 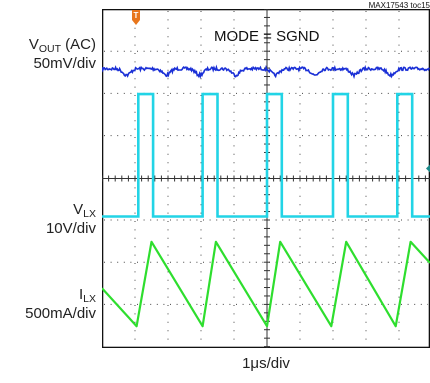 I want to click on mode-label: MODE = SGND, so click(x=267, y=36).